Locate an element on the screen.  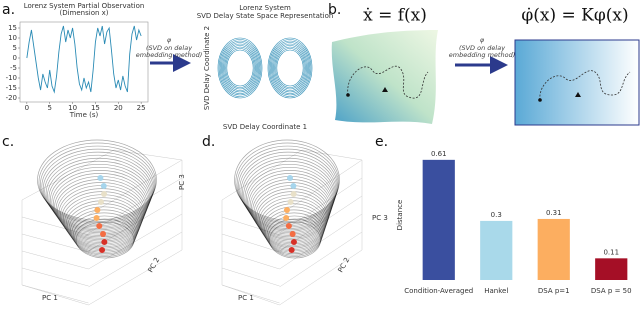
x-tick-label: Hankel is located at coordinates (496, 291).